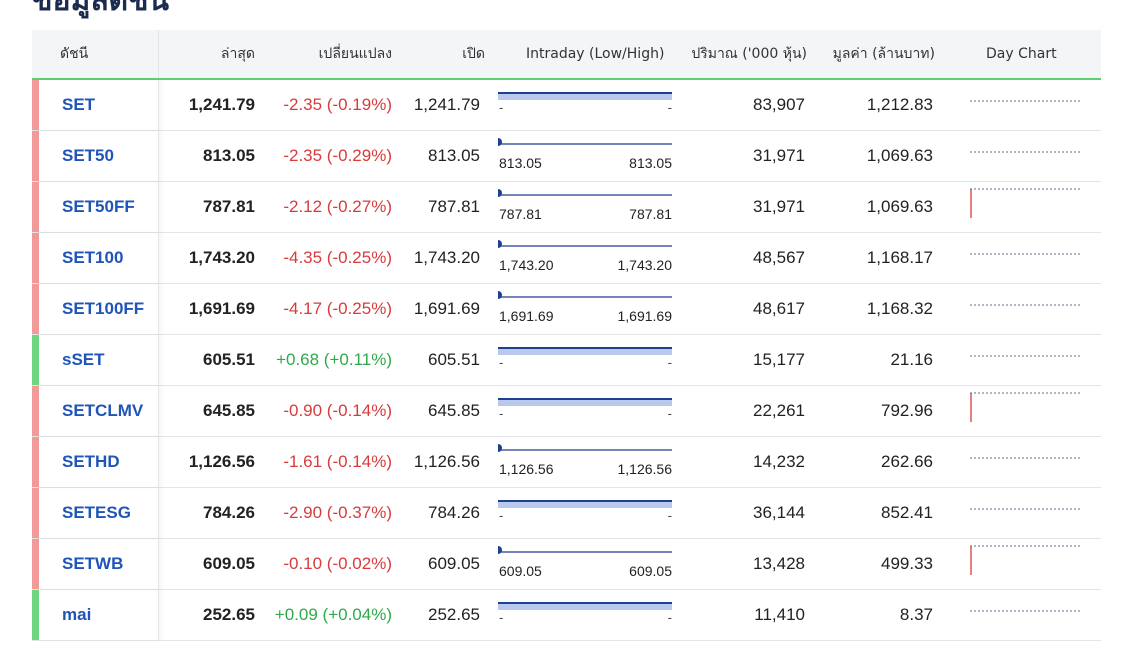  I want to click on last-price: 645.85, so click(229, 410).